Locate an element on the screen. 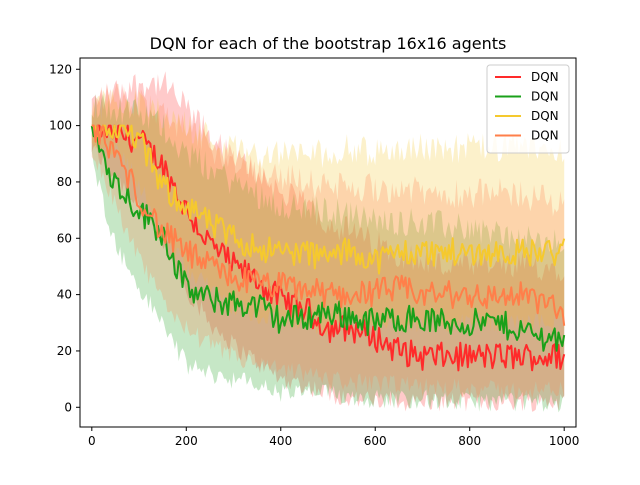 The width and height of the screenshot is (640, 485). legend-label-1: DQN is located at coordinates (545, 77).